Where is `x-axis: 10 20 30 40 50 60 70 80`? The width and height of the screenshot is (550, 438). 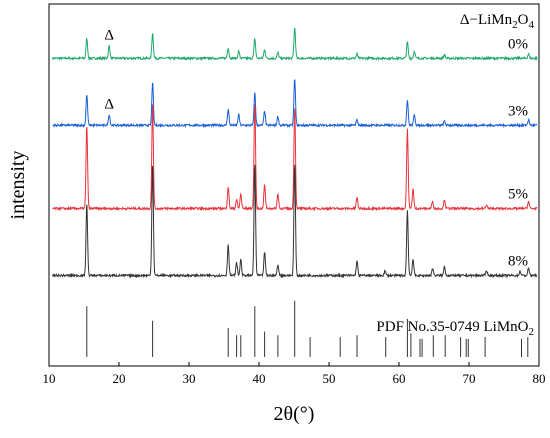
x-axis: 10 20 30 40 50 60 70 80 is located at coordinates (294, 374).